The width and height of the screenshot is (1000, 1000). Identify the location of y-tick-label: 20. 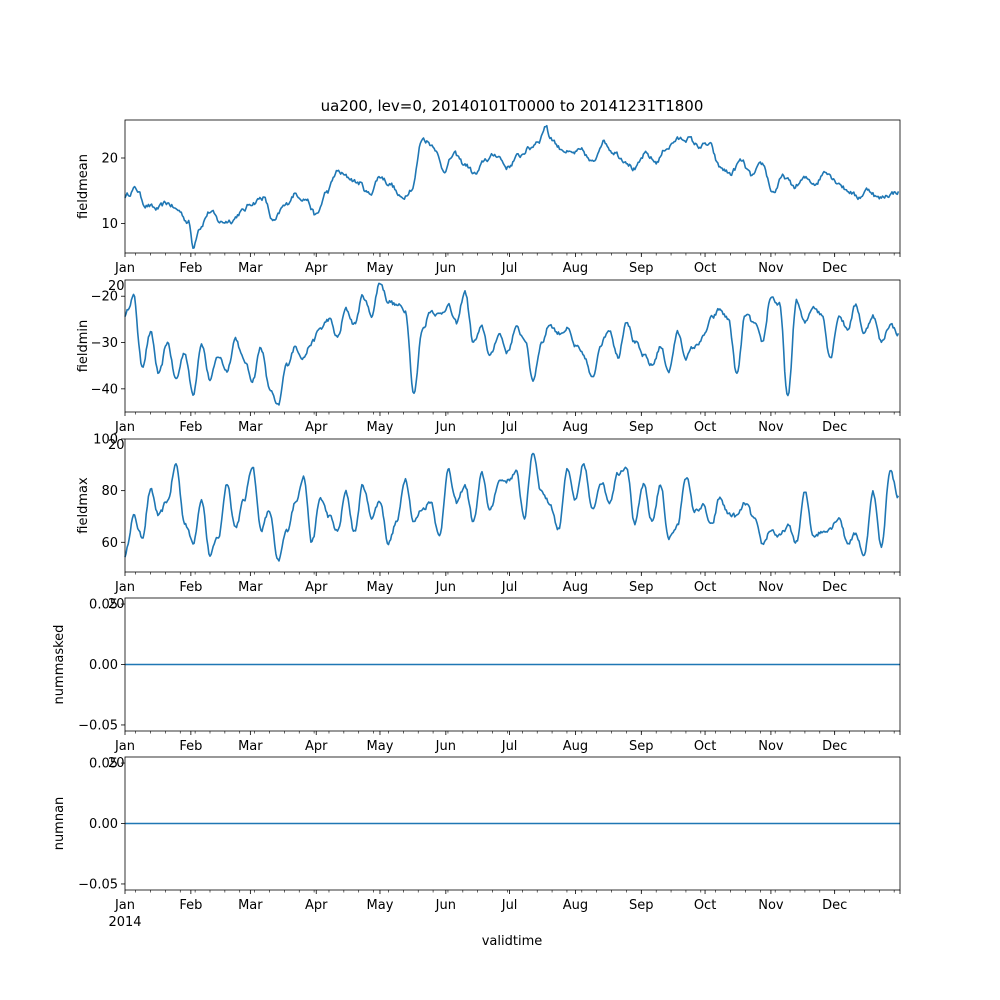
(109, 159).